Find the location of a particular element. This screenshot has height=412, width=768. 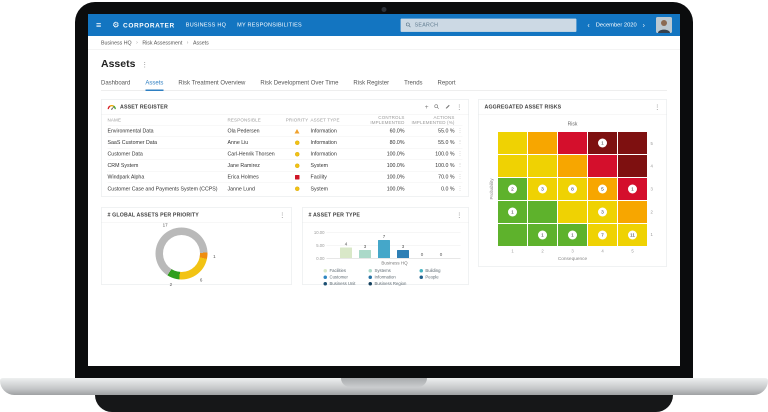

risk-cell-p3-c3: 8 is located at coordinates (572, 189).